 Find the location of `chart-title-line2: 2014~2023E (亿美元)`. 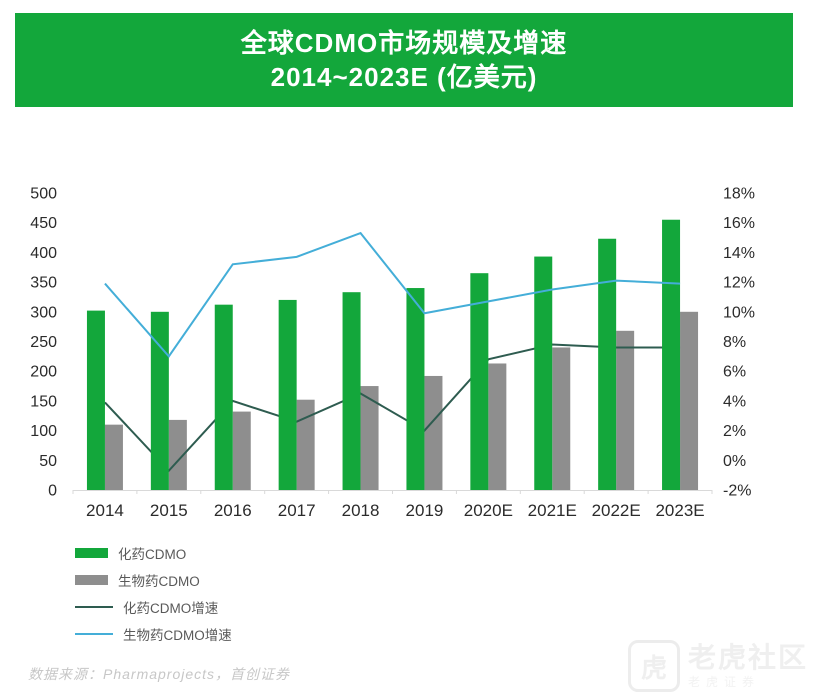

chart-title-line2: 2014~2023E (亿美元) is located at coordinates (404, 77).